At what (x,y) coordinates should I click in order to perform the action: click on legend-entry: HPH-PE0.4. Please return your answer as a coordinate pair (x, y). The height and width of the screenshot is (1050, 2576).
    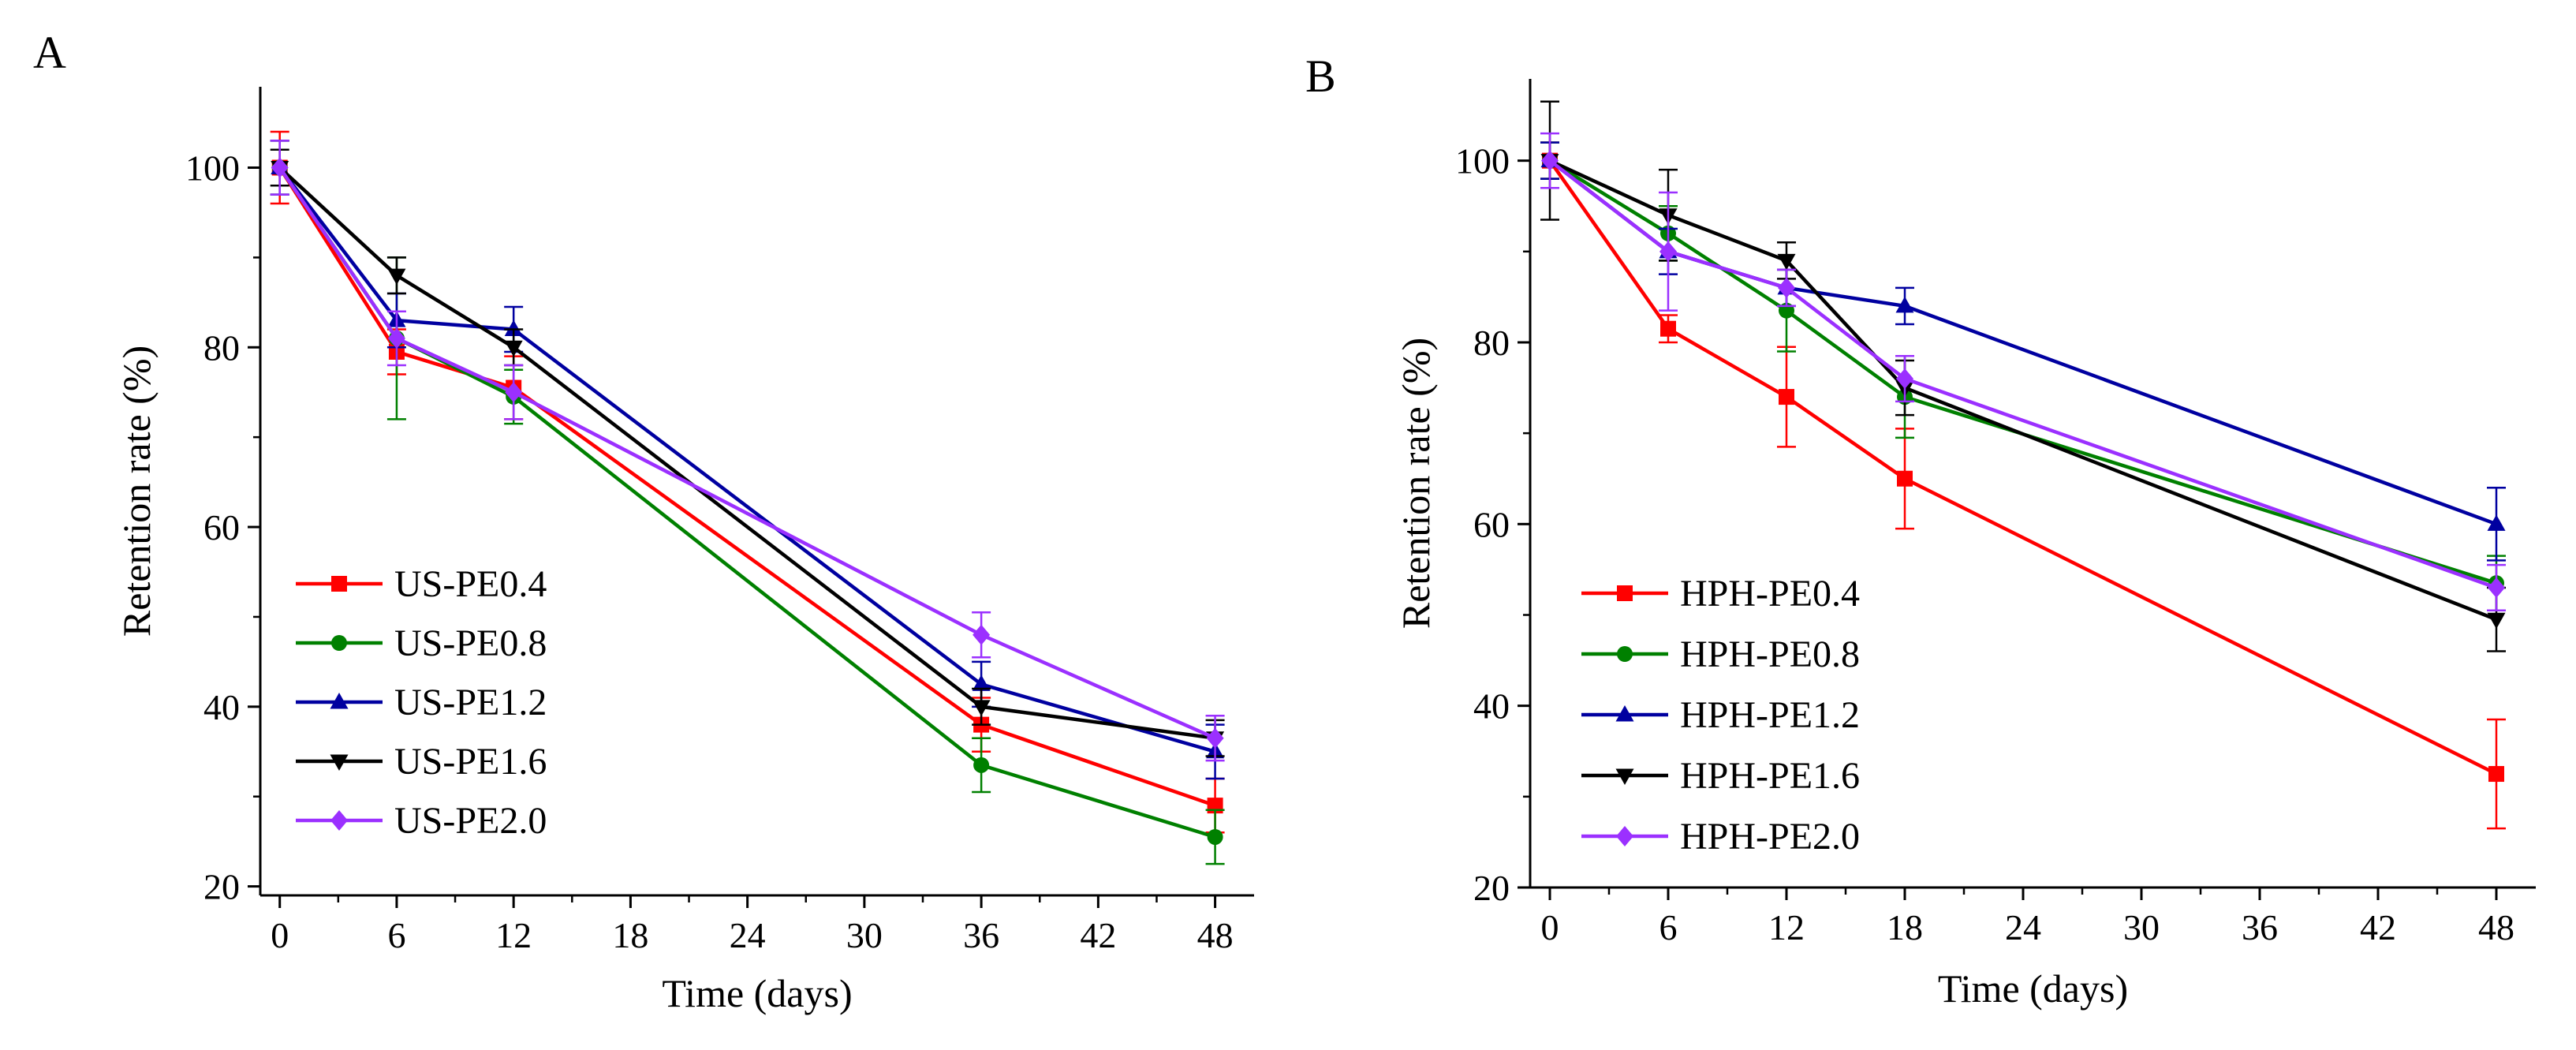
    Looking at the image, I should click on (1720, 594).